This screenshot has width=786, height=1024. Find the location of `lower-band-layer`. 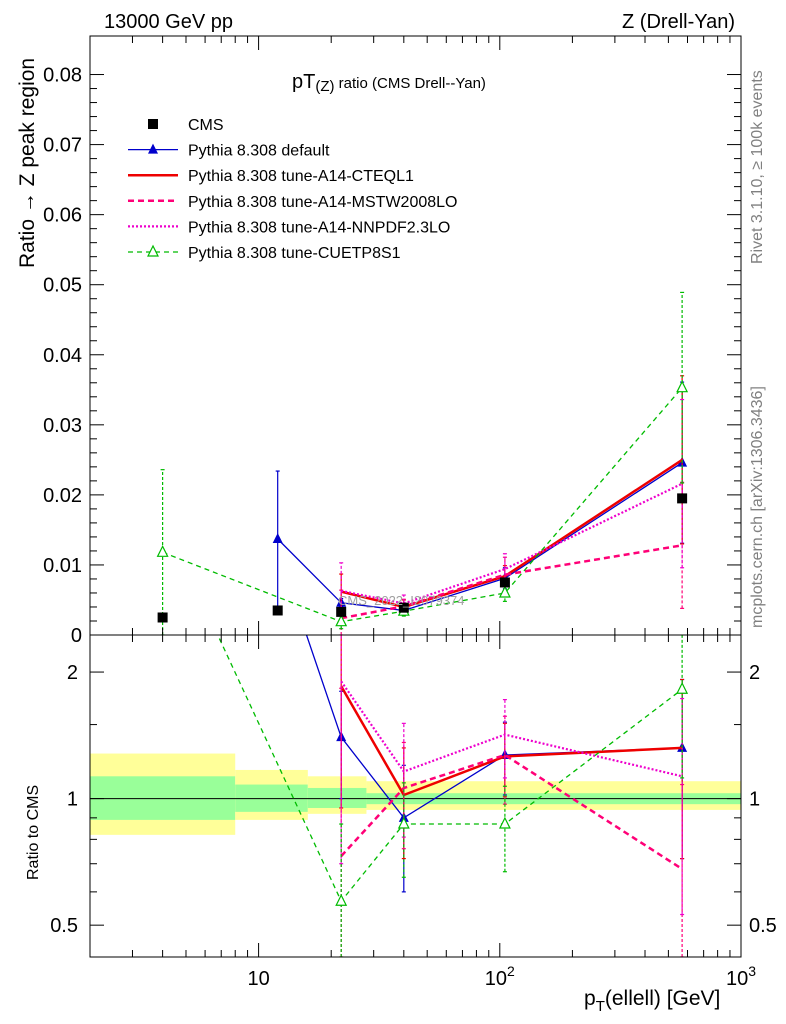

lower-band-layer is located at coordinates (415, 794).